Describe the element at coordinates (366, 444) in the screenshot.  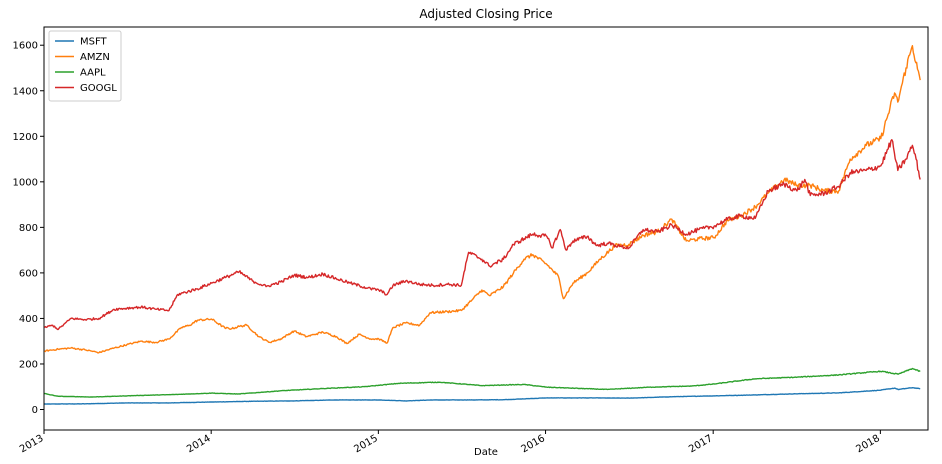
I see `x-tick-label: 2015` at that location.